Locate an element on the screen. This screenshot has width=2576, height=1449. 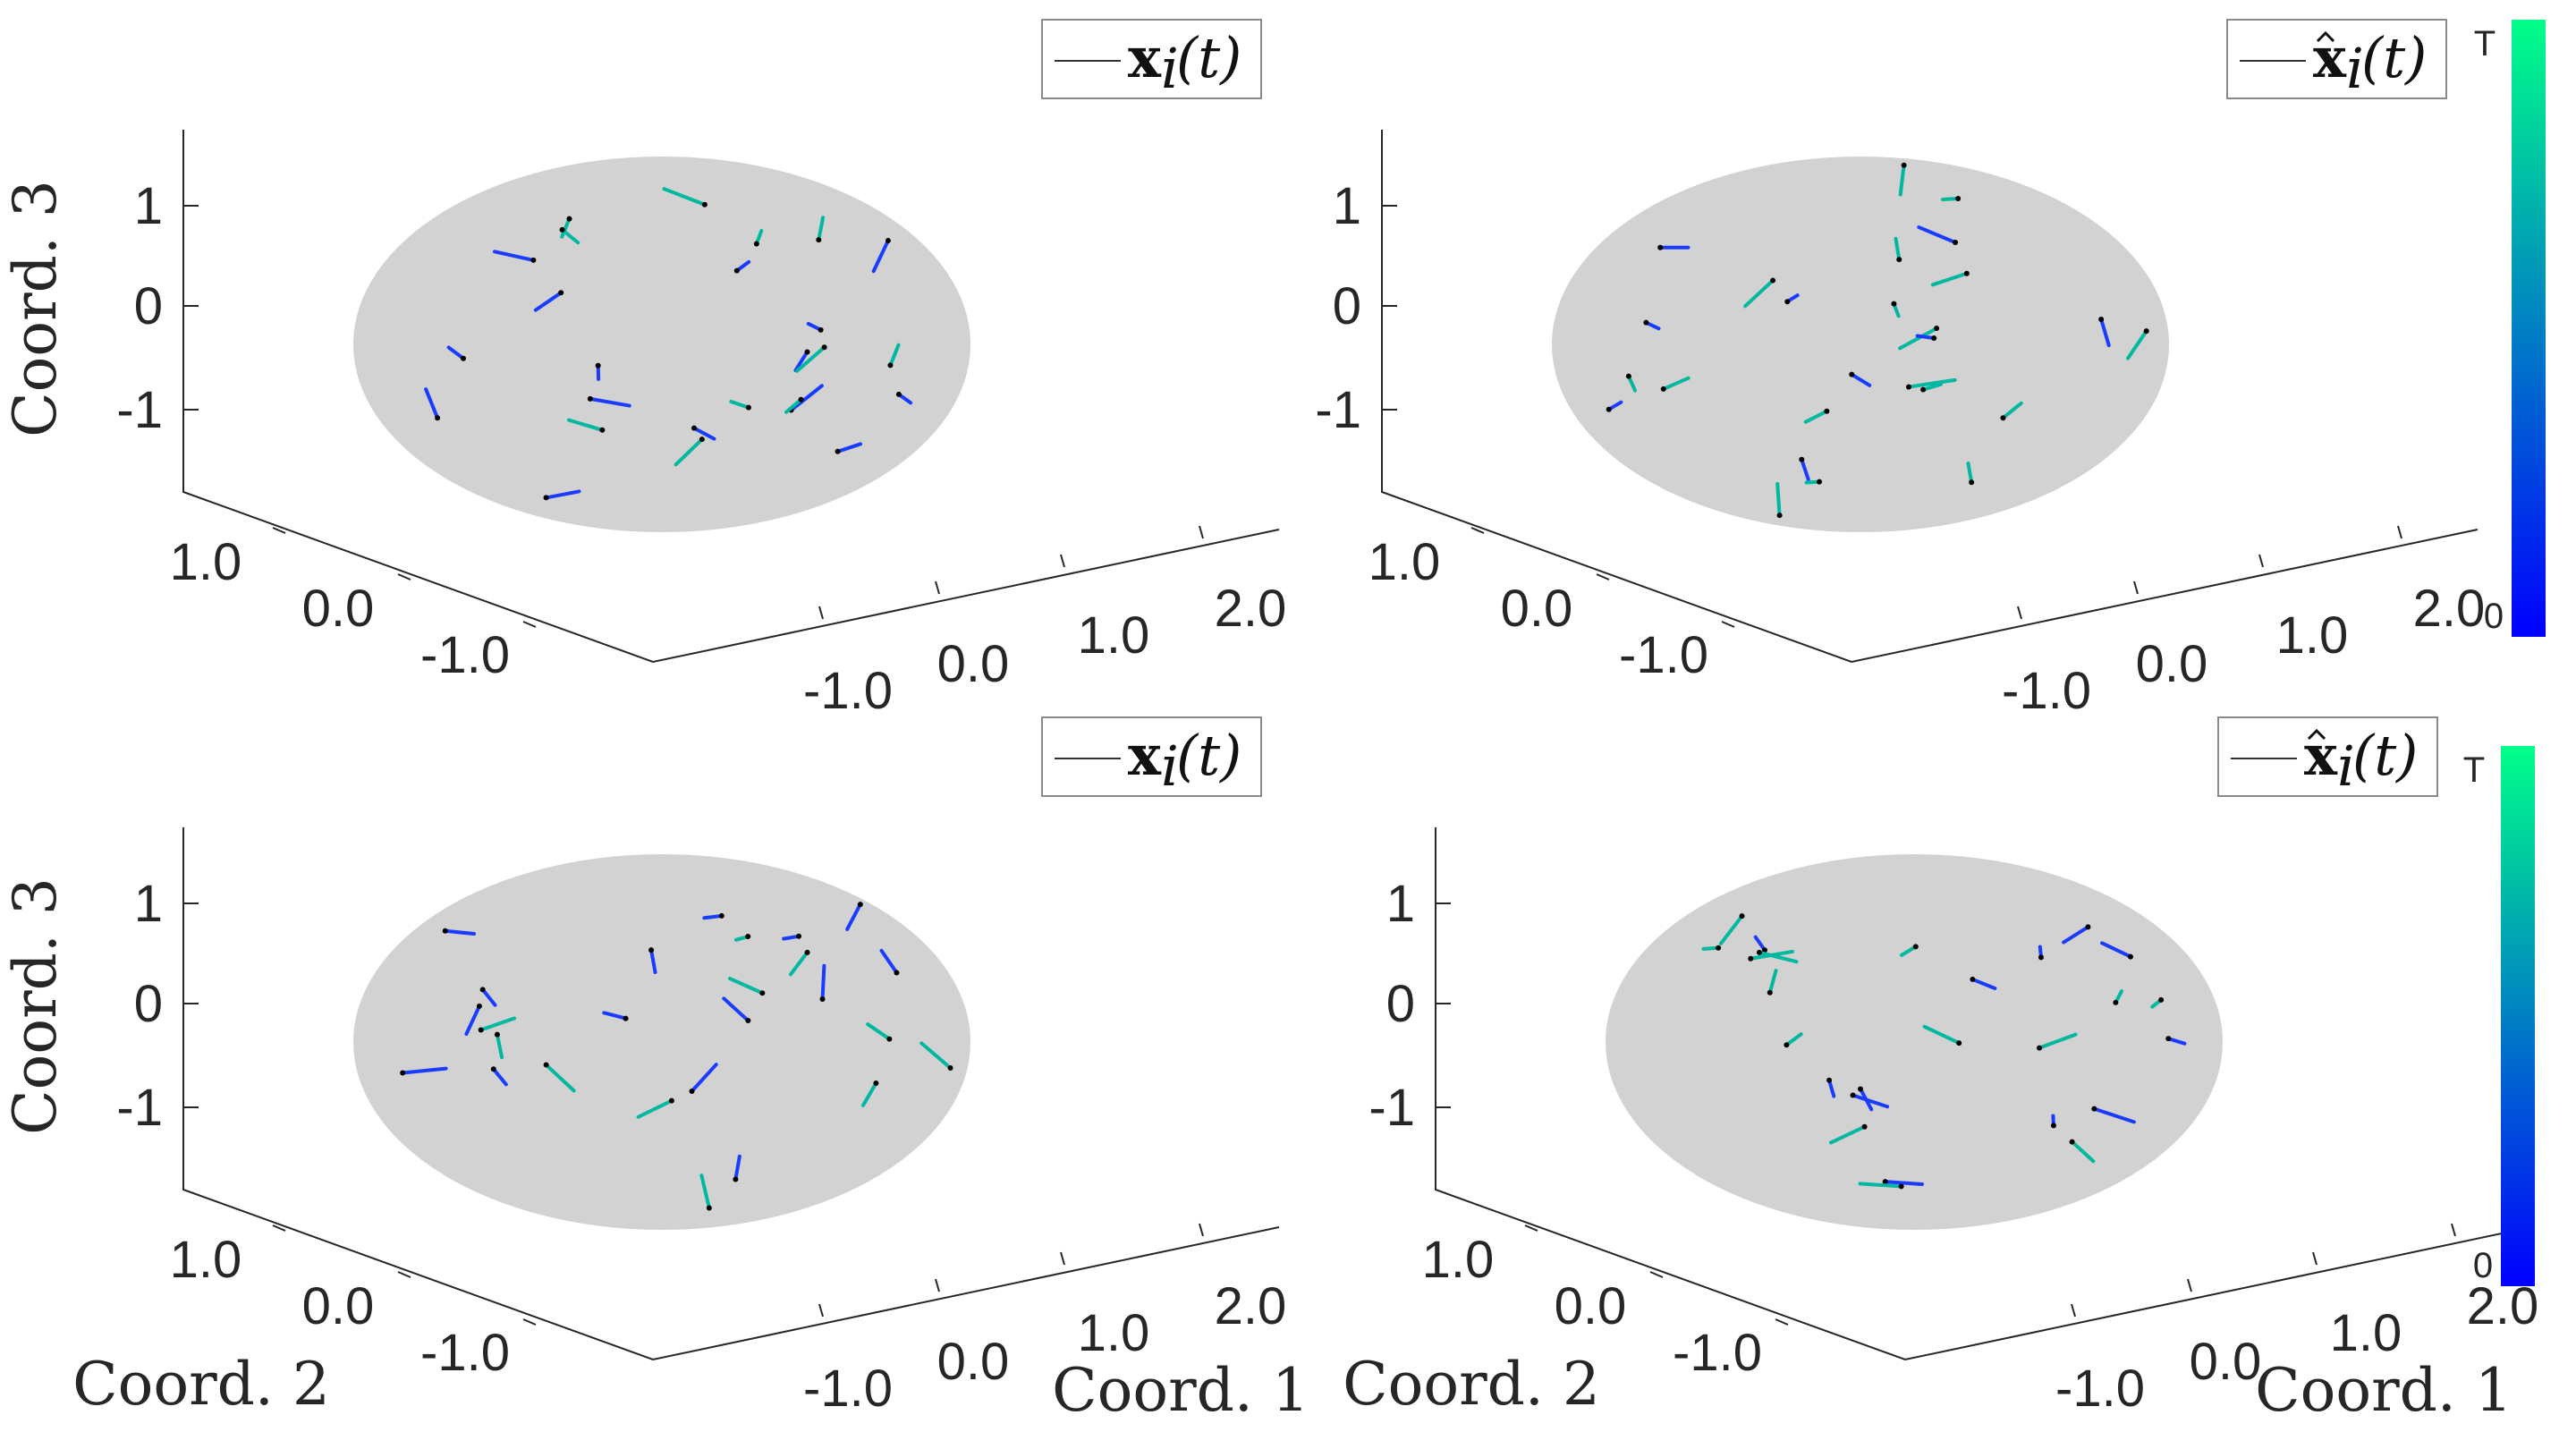
z-tick-label: 0 is located at coordinates (1347, 306).